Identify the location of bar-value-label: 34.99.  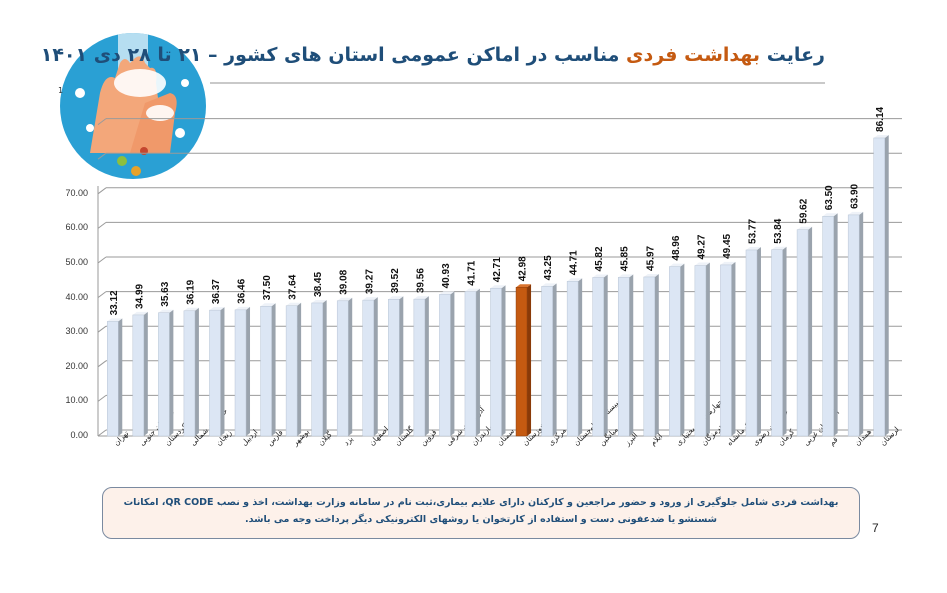
(139, 295).